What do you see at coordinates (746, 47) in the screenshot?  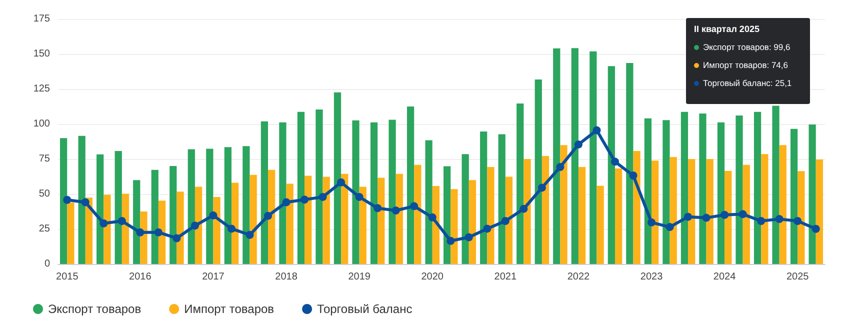 I see `annotation: Экспорт товаров: 99,6` at bounding box center [746, 47].